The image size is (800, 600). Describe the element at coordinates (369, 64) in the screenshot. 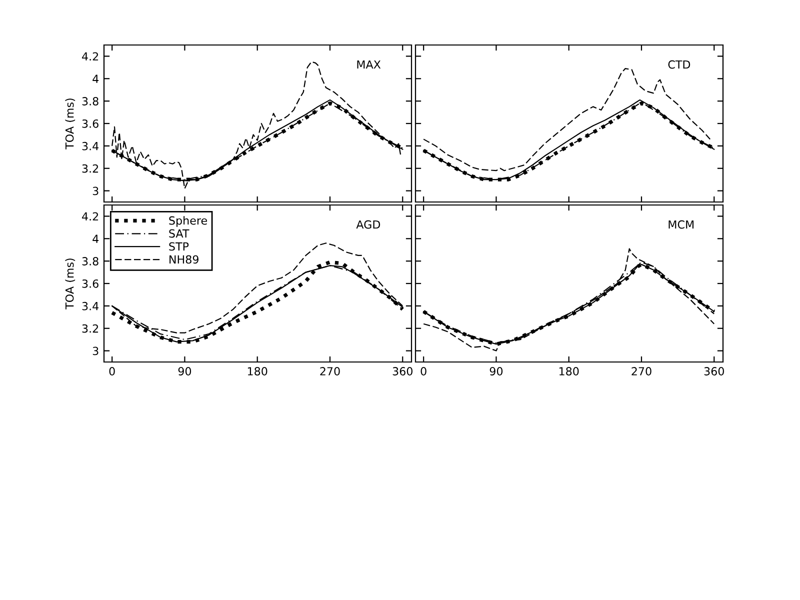

I see `text: MAX` at that location.